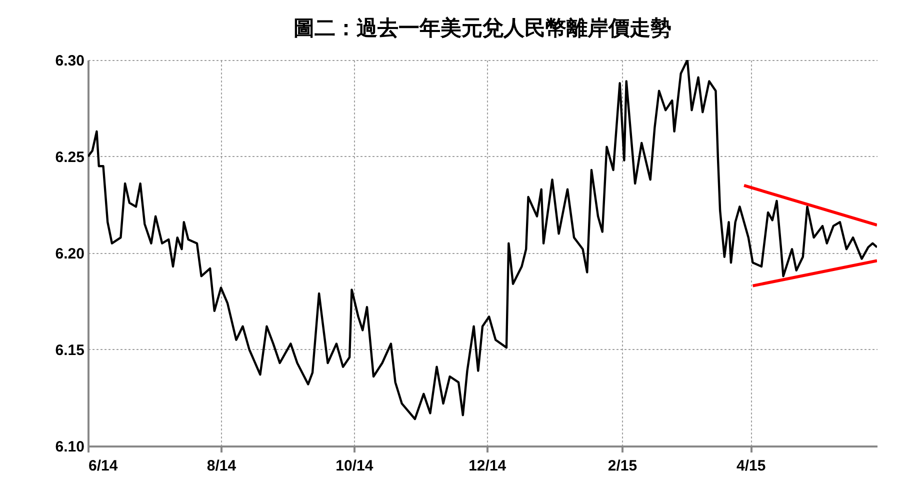 Image resolution: width=904 pixels, height=488 pixels. I want to click on x-tick-label: 4/15, so click(751, 466).